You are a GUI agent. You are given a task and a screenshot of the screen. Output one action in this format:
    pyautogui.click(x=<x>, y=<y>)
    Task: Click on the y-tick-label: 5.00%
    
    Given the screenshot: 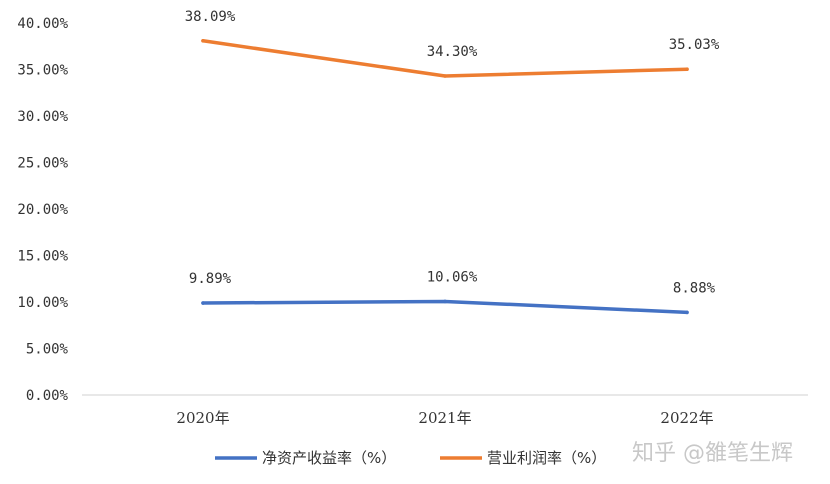 What is the action you would take?
    pyautogui.click(x=47, y=350)
    